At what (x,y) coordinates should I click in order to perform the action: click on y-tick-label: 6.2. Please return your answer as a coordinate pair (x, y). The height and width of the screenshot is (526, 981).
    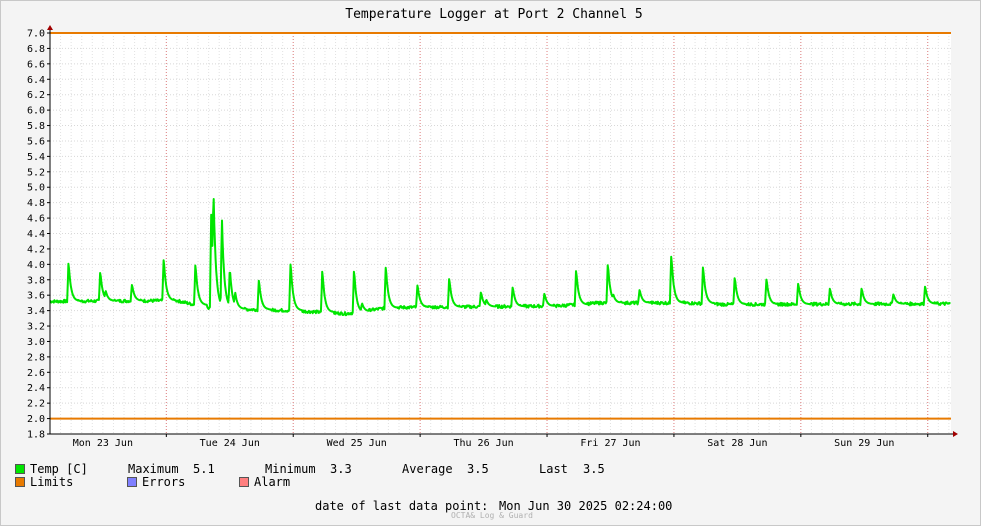
    Looking at the image, I should click on (36, 95).